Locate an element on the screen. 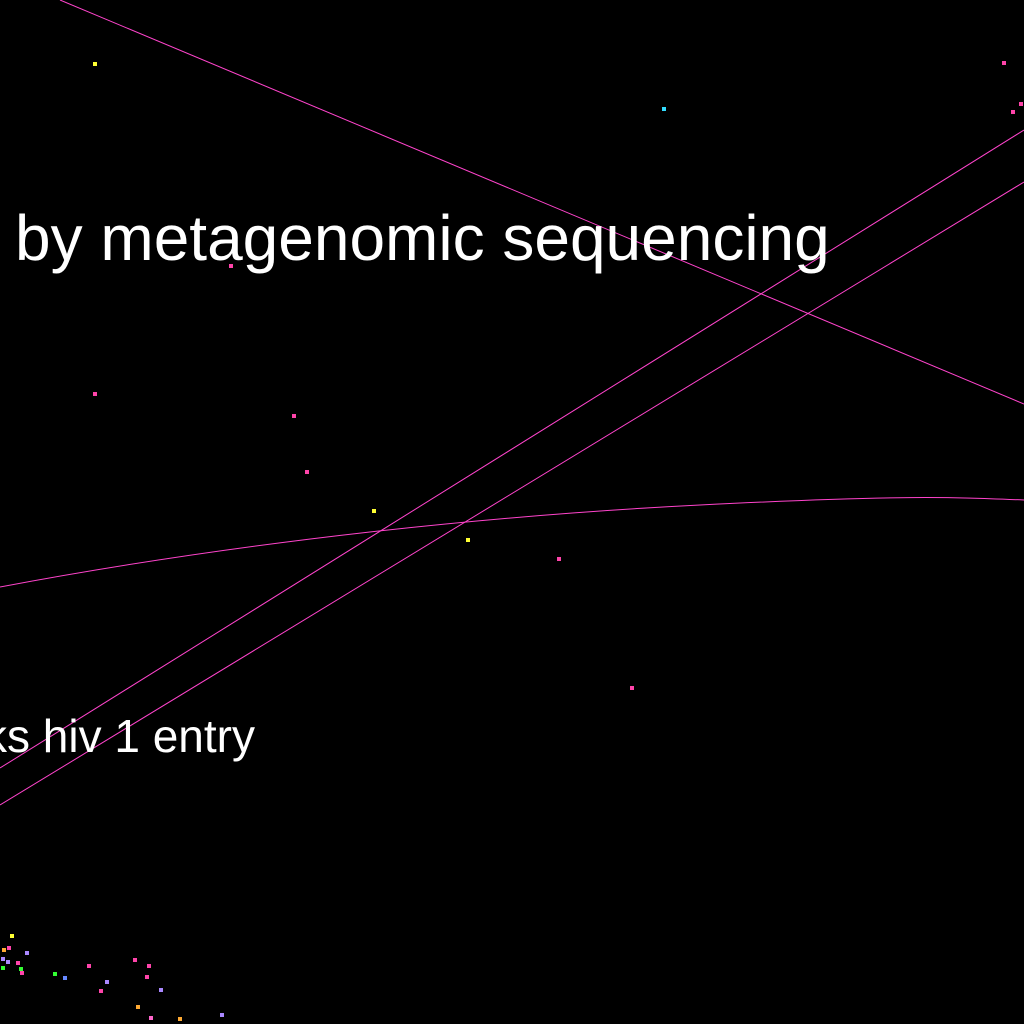  topic-label: ks hiv 1 entry is located at coordinates (127, 736).